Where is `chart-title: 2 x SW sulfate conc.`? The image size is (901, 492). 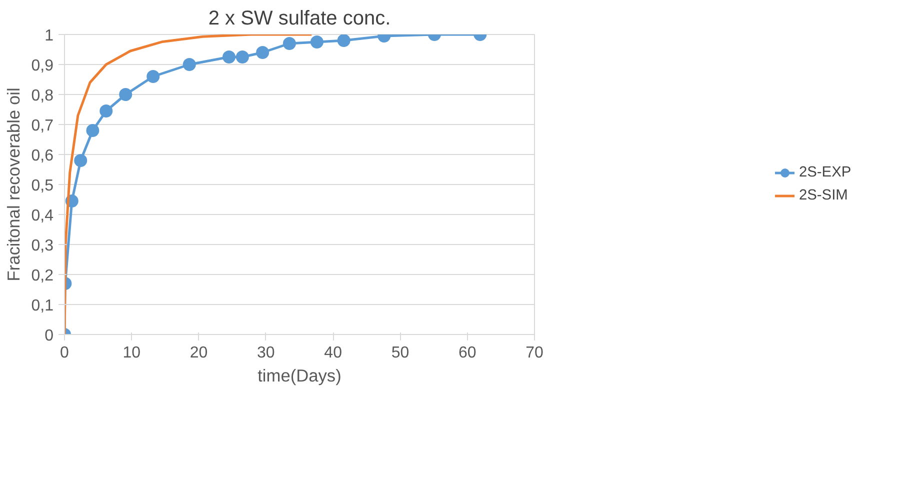 chart-title: 2 x SW sulfate conc. is located at coordinates (299, 19).